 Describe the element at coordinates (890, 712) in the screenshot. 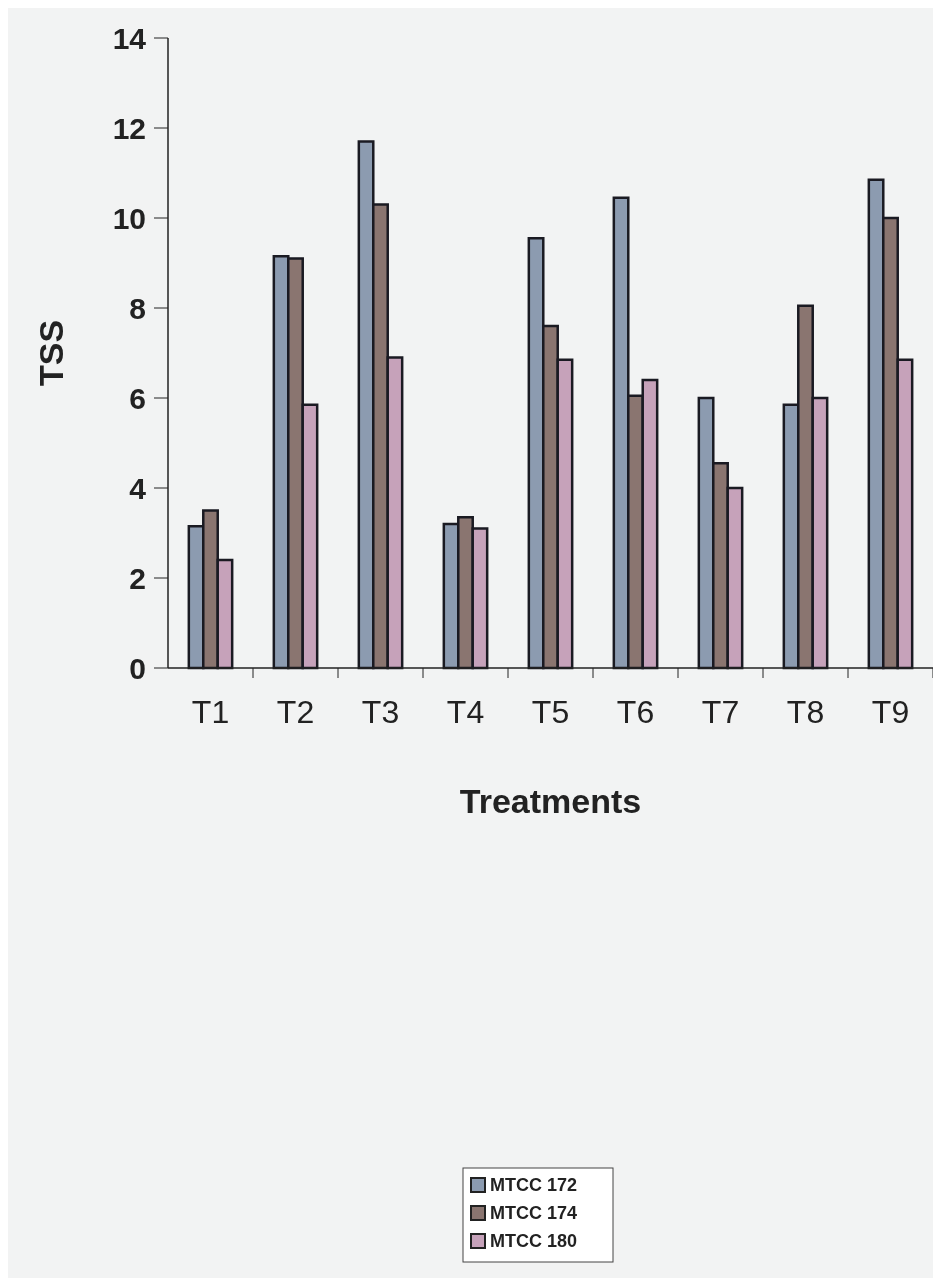

I see `x-tick-label: T9` at that location.